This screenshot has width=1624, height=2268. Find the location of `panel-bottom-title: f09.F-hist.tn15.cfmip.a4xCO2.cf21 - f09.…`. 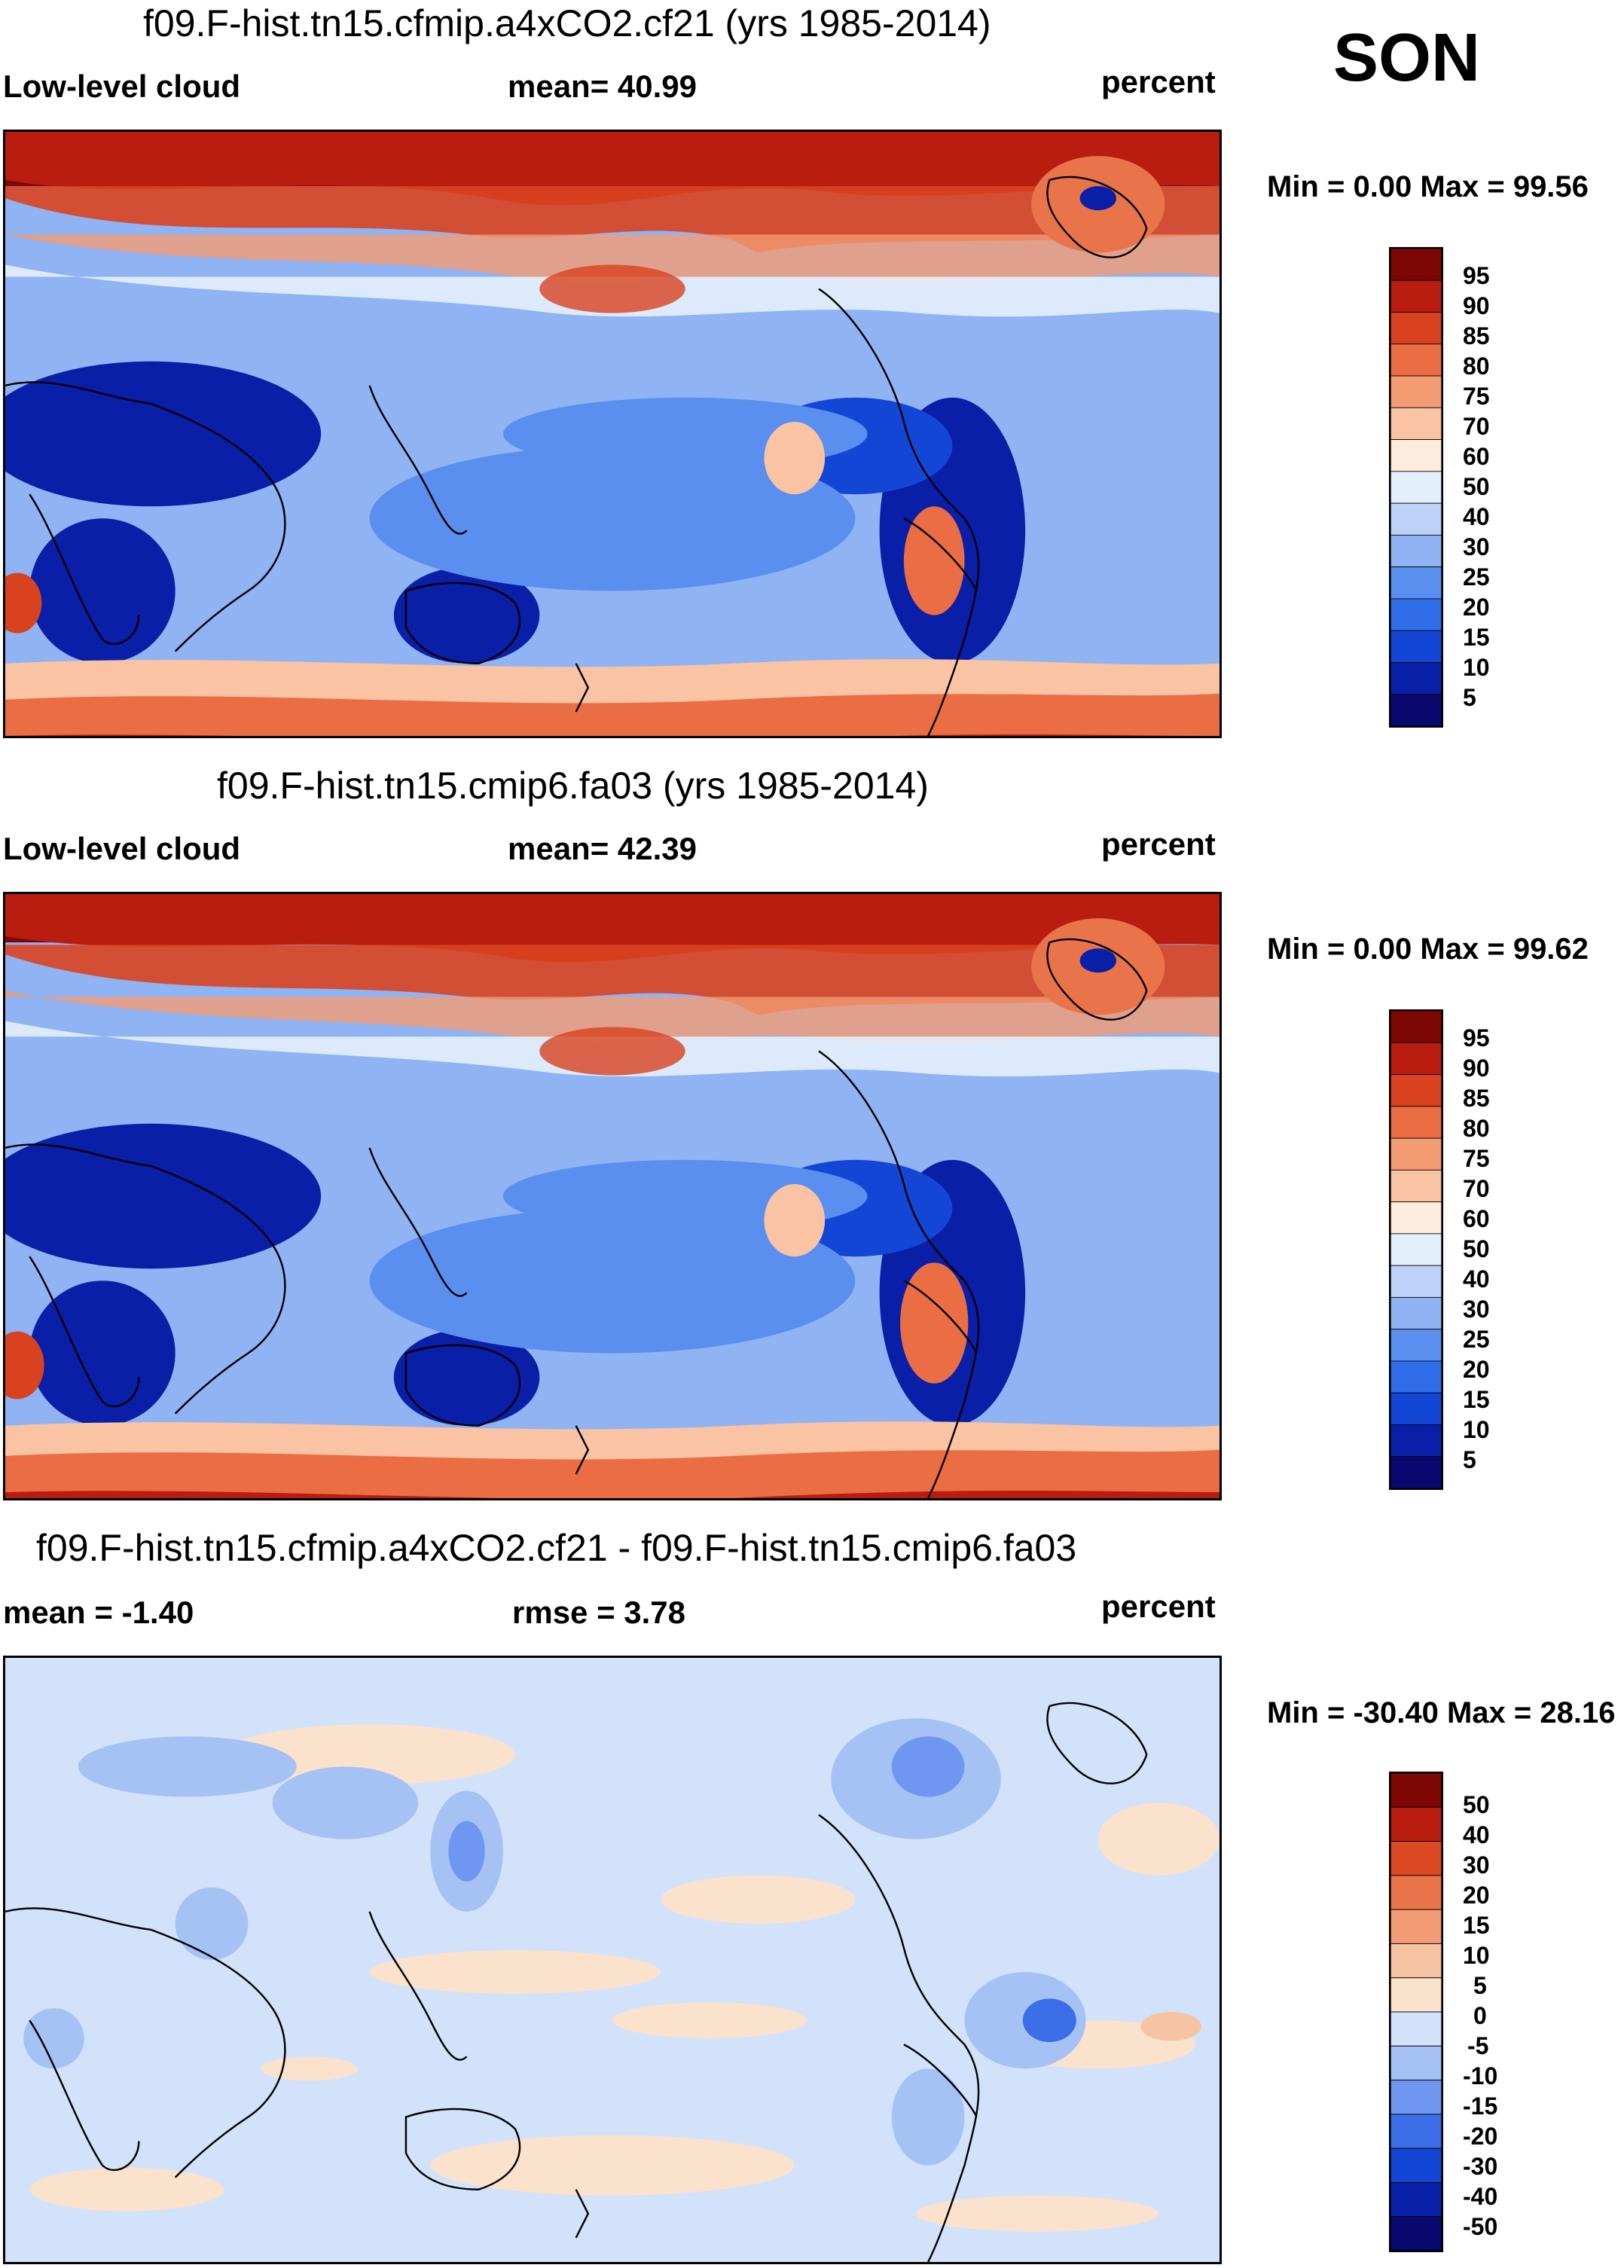

panel-bottom-title: f09.F-hist.tn15.cfmip.a4xCO2.cf21 - f09.… is located at coordinates (556, 1548).